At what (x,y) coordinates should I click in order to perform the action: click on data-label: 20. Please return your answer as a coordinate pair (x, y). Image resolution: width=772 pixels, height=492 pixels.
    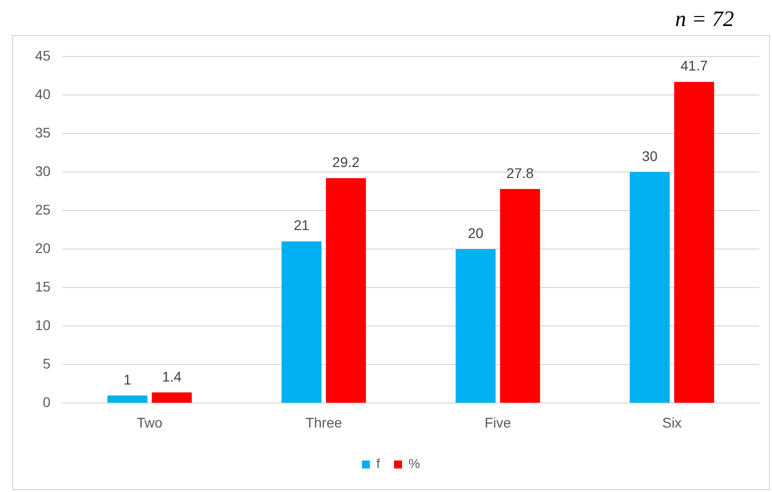
    Looking at the image, I should click on (476, 232).